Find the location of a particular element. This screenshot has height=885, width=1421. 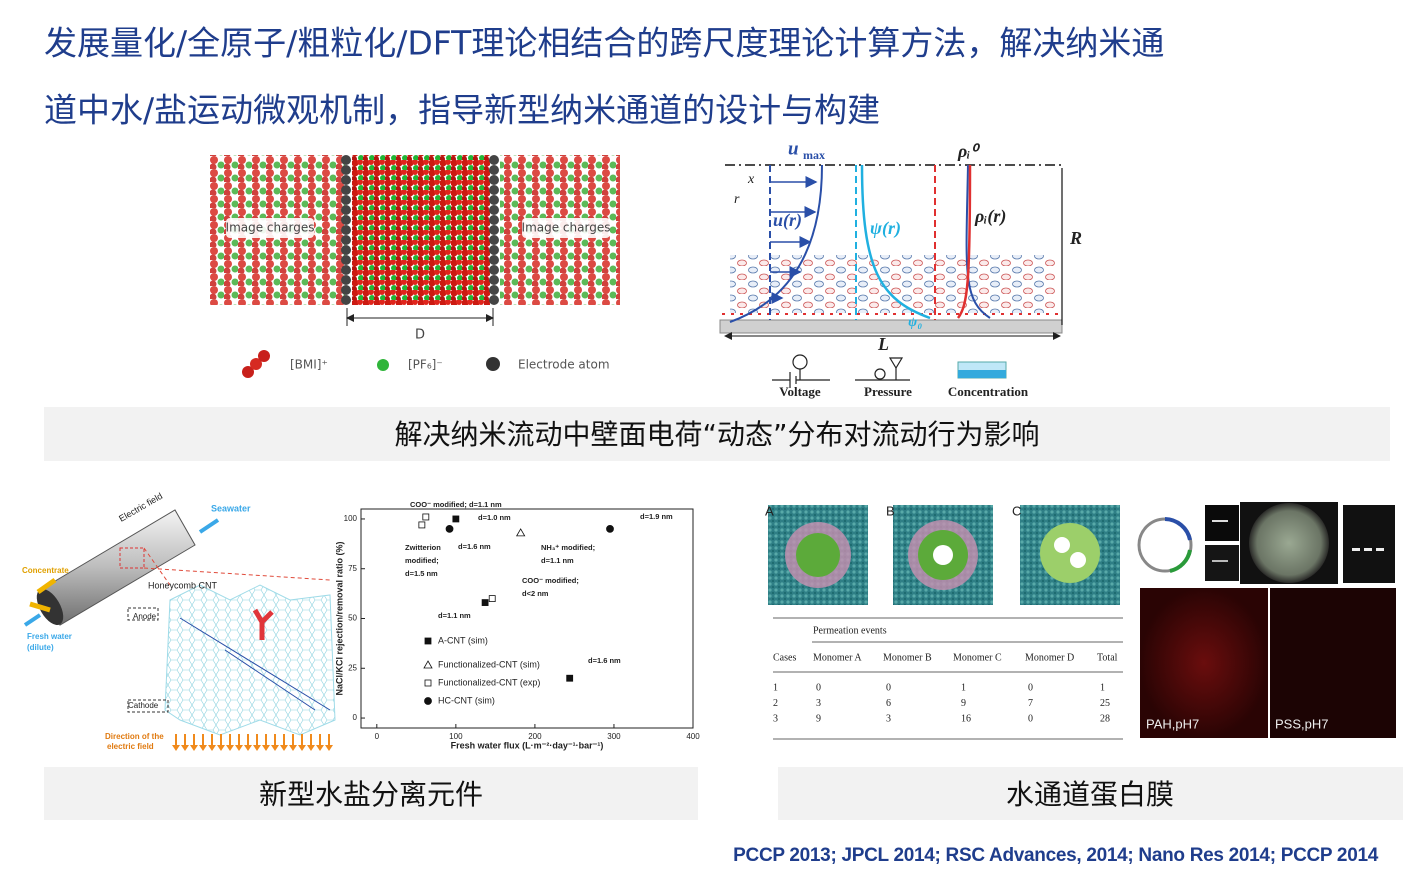

label: x is located at coordinates (751, 179).